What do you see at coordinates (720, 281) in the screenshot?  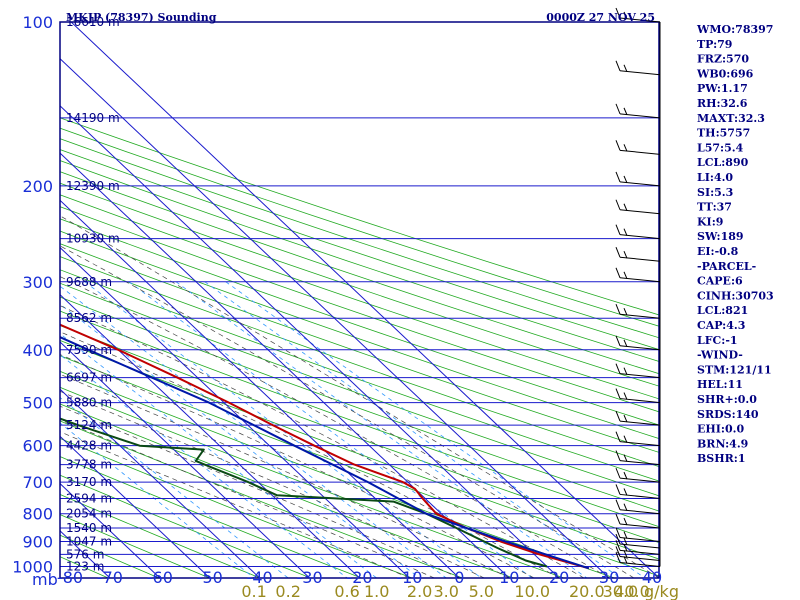 I see `index-value: CAPE:6` at bounding box center [720, 281].